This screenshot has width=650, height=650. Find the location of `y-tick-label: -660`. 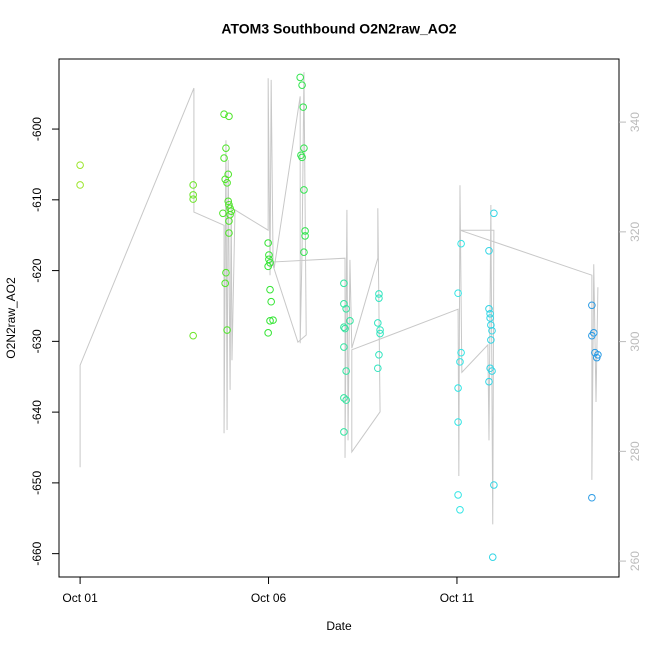

y-tick-label: -660 is located at coordinates (37, 553).